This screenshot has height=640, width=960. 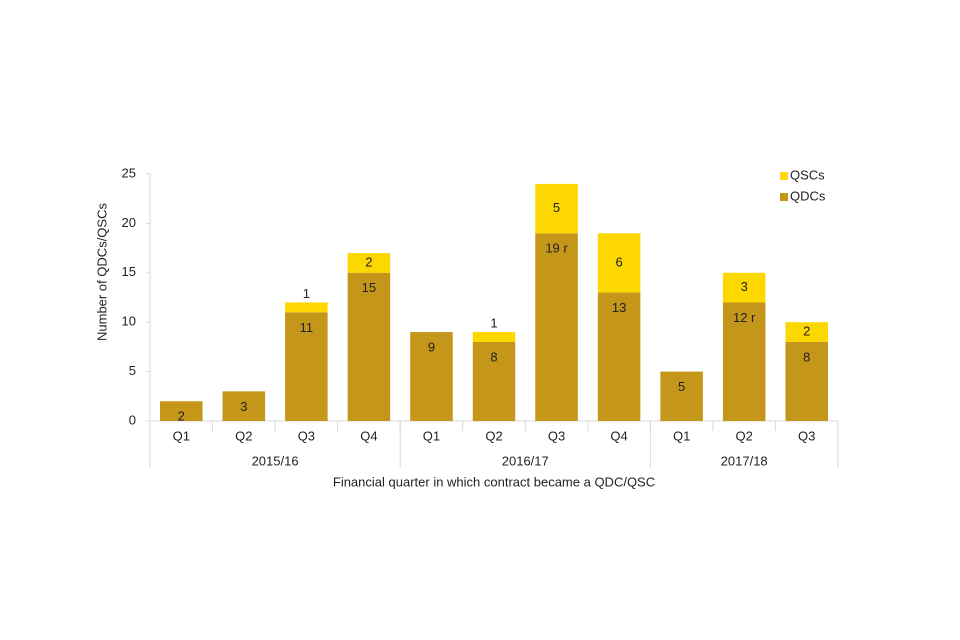 I want to click on data-label: 15, so click(x=369, y=287).